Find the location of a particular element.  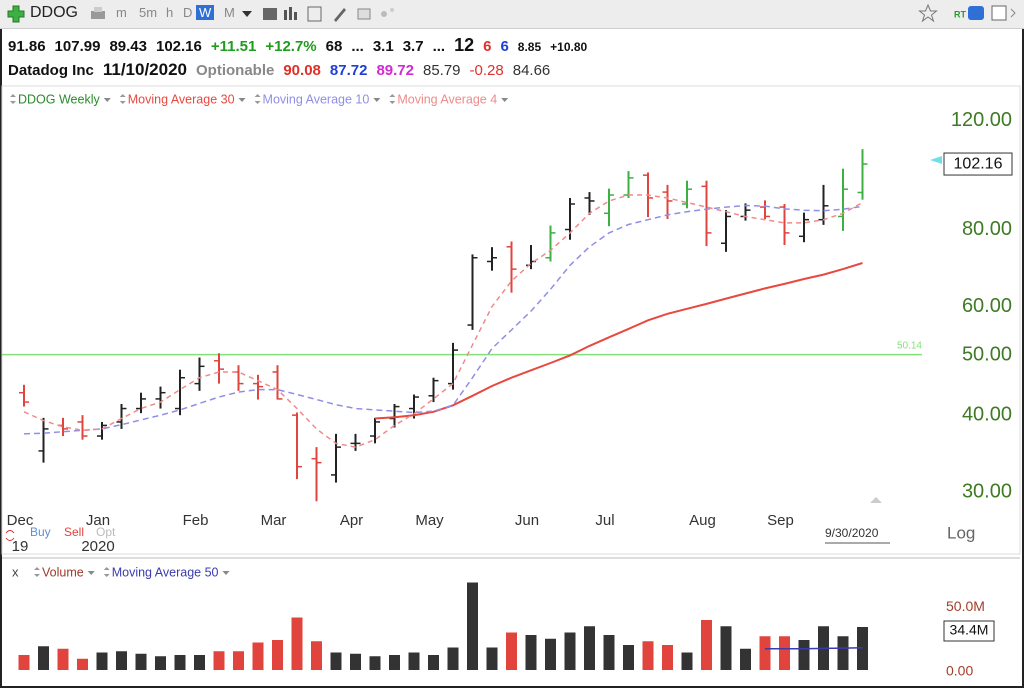

x-tick-label: Aug is located at coordinates (702, 520).